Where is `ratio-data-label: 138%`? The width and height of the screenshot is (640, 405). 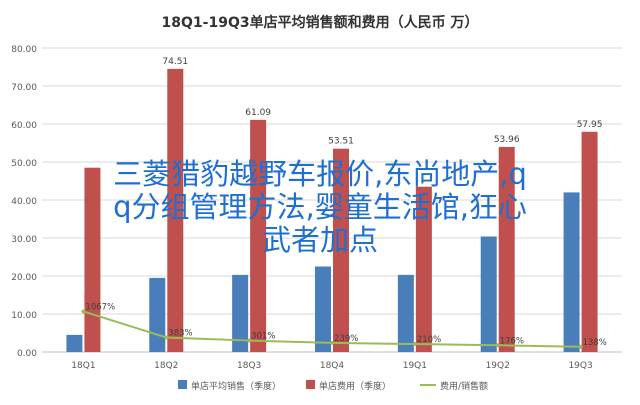 ratio-data-label: 138% is located at coordinates (595, 343).